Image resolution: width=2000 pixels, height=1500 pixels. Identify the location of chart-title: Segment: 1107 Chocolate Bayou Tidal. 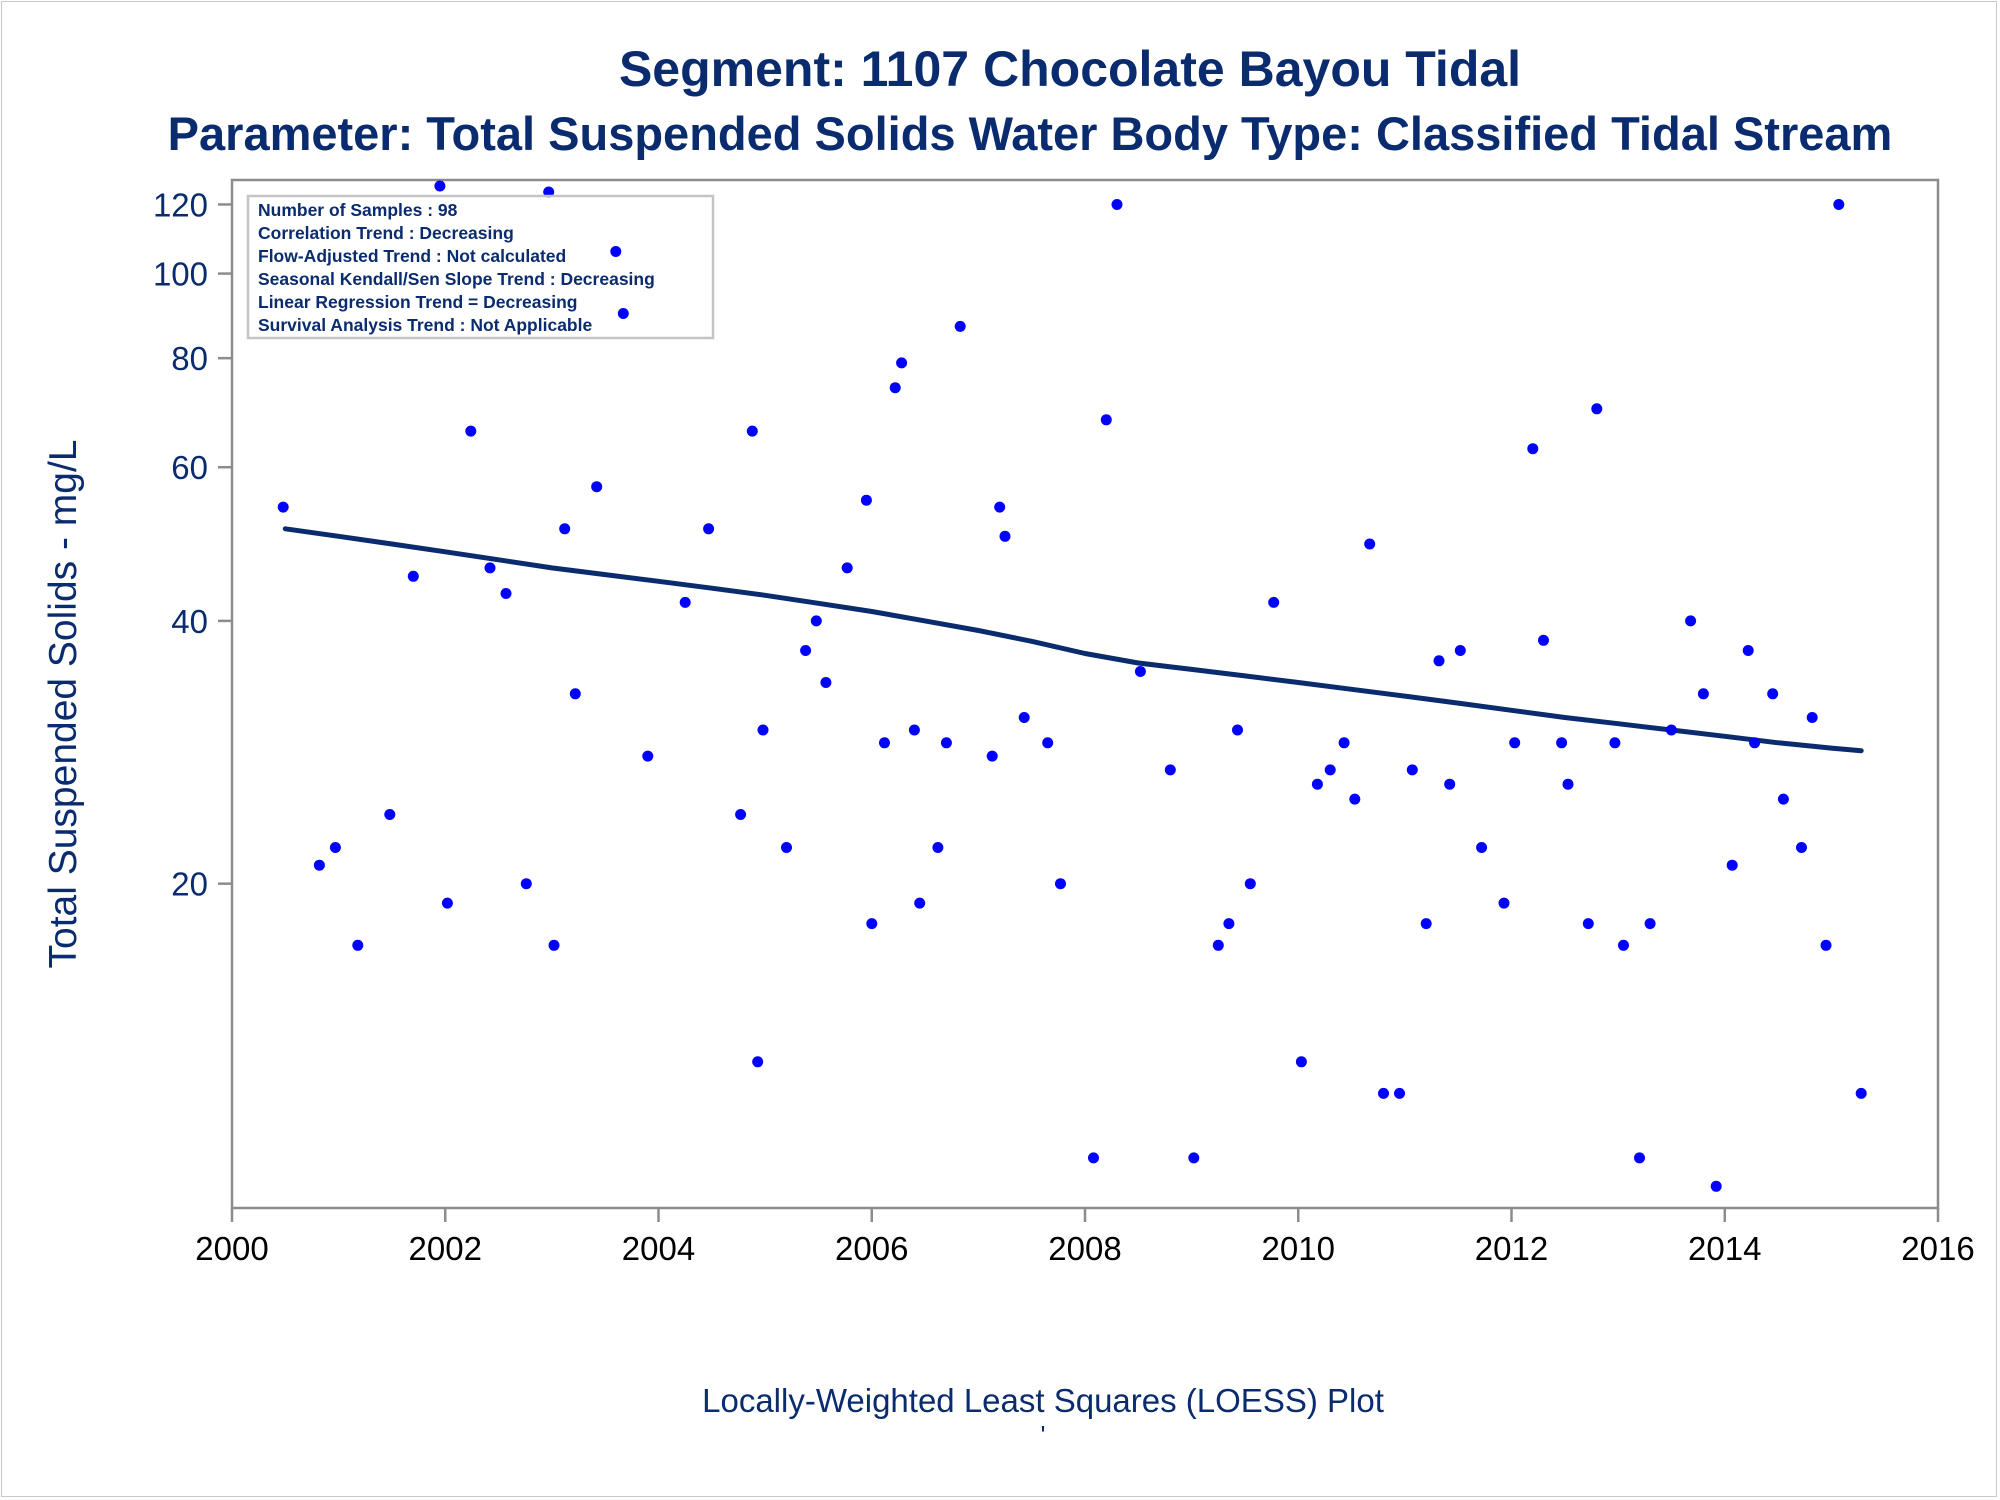
(1070, 69).